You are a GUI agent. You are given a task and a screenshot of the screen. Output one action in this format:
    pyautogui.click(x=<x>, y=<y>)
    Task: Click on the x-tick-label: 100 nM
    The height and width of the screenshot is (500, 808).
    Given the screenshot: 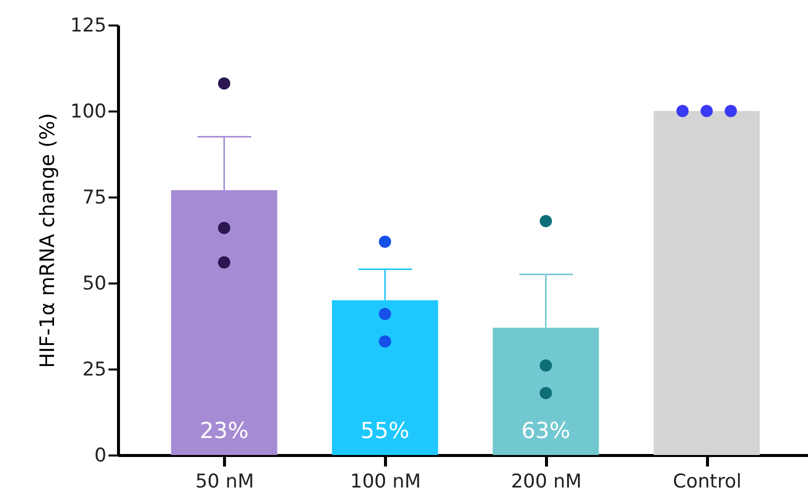 What is the action you would take?
    pyautogui.click(x=385, y=481)
    